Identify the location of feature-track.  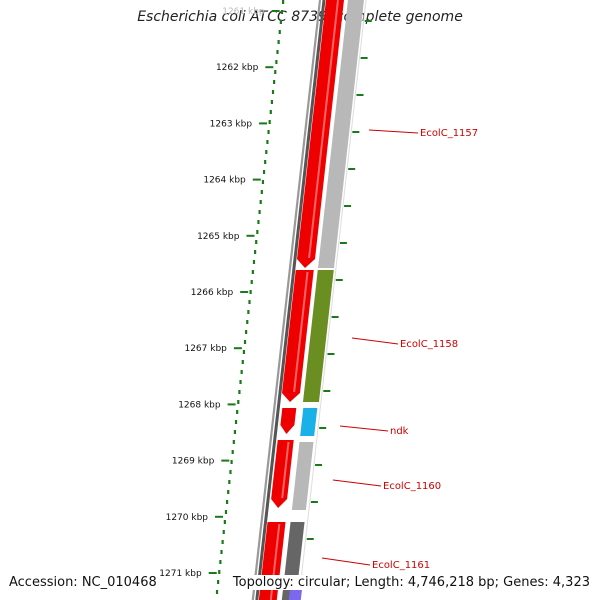
(322, 300).